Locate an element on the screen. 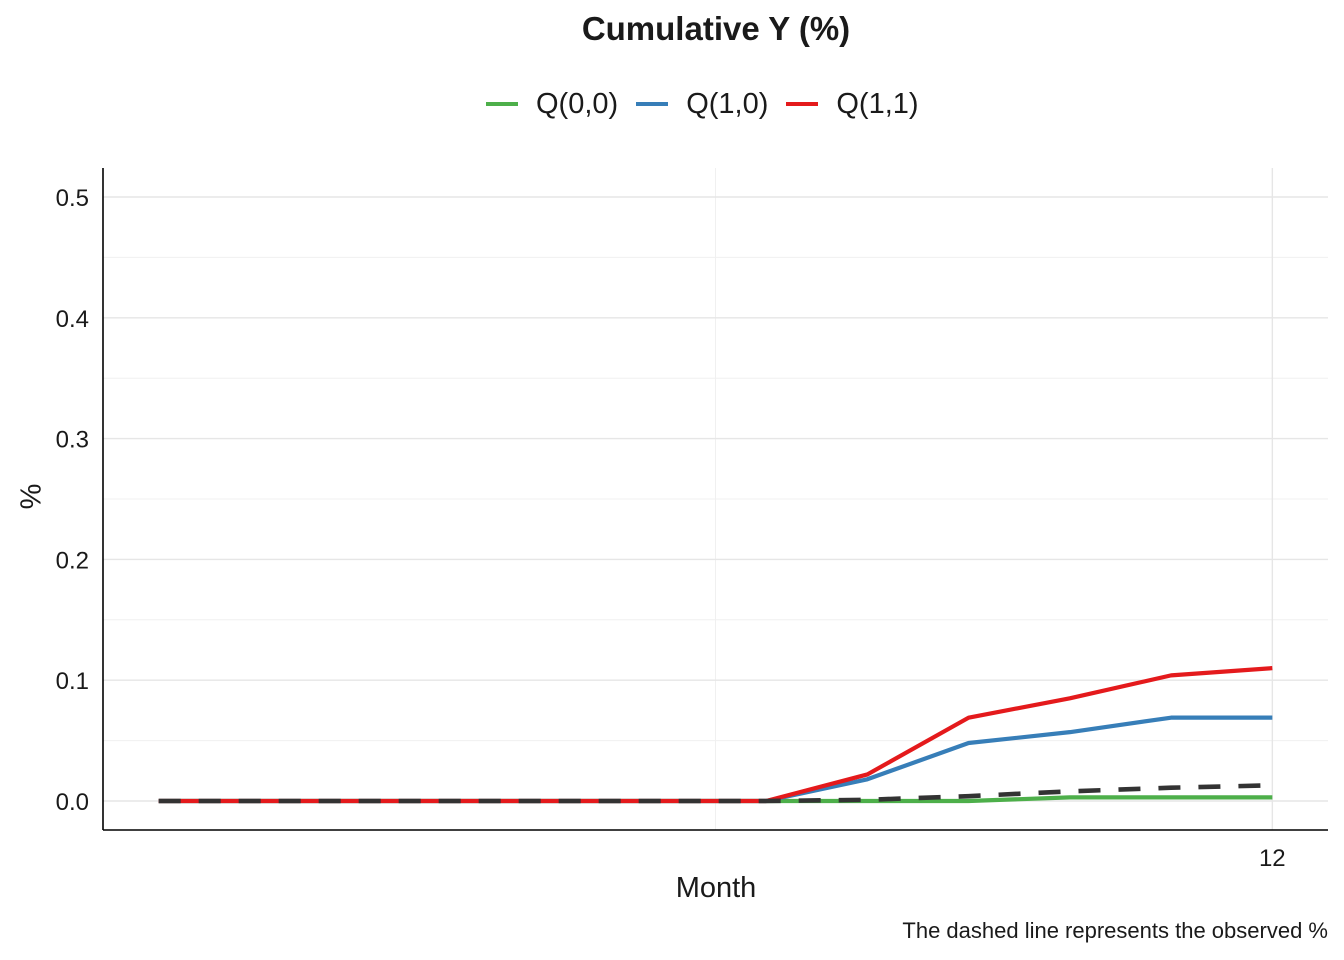 The width and height of the screenshot is (1344, 960). legend-label-q00: Q(0,0) is located at coordinates (577, 103).